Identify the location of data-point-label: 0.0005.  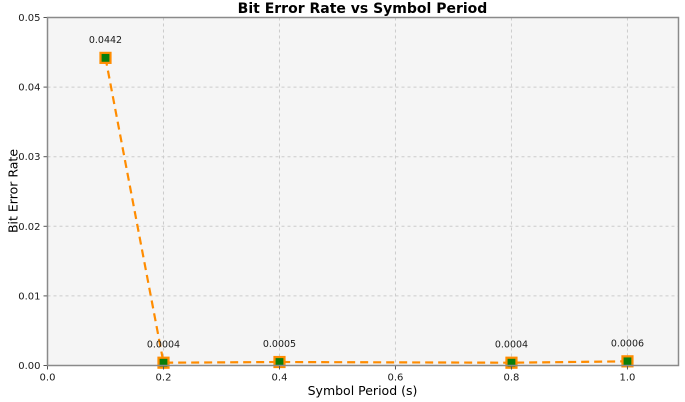
(279, 344).